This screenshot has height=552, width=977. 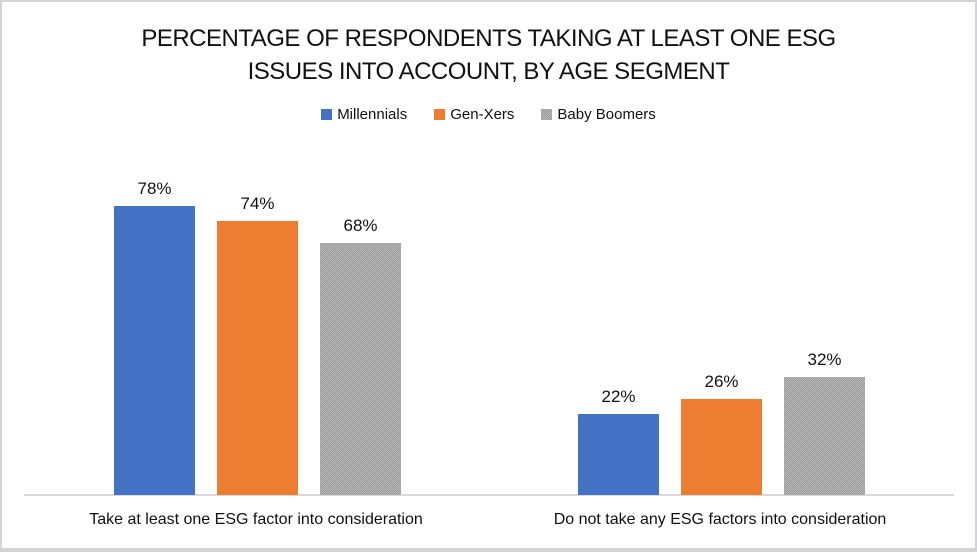 I want to click on bar-column-millennials: 22%, so click(x=618, y=441).